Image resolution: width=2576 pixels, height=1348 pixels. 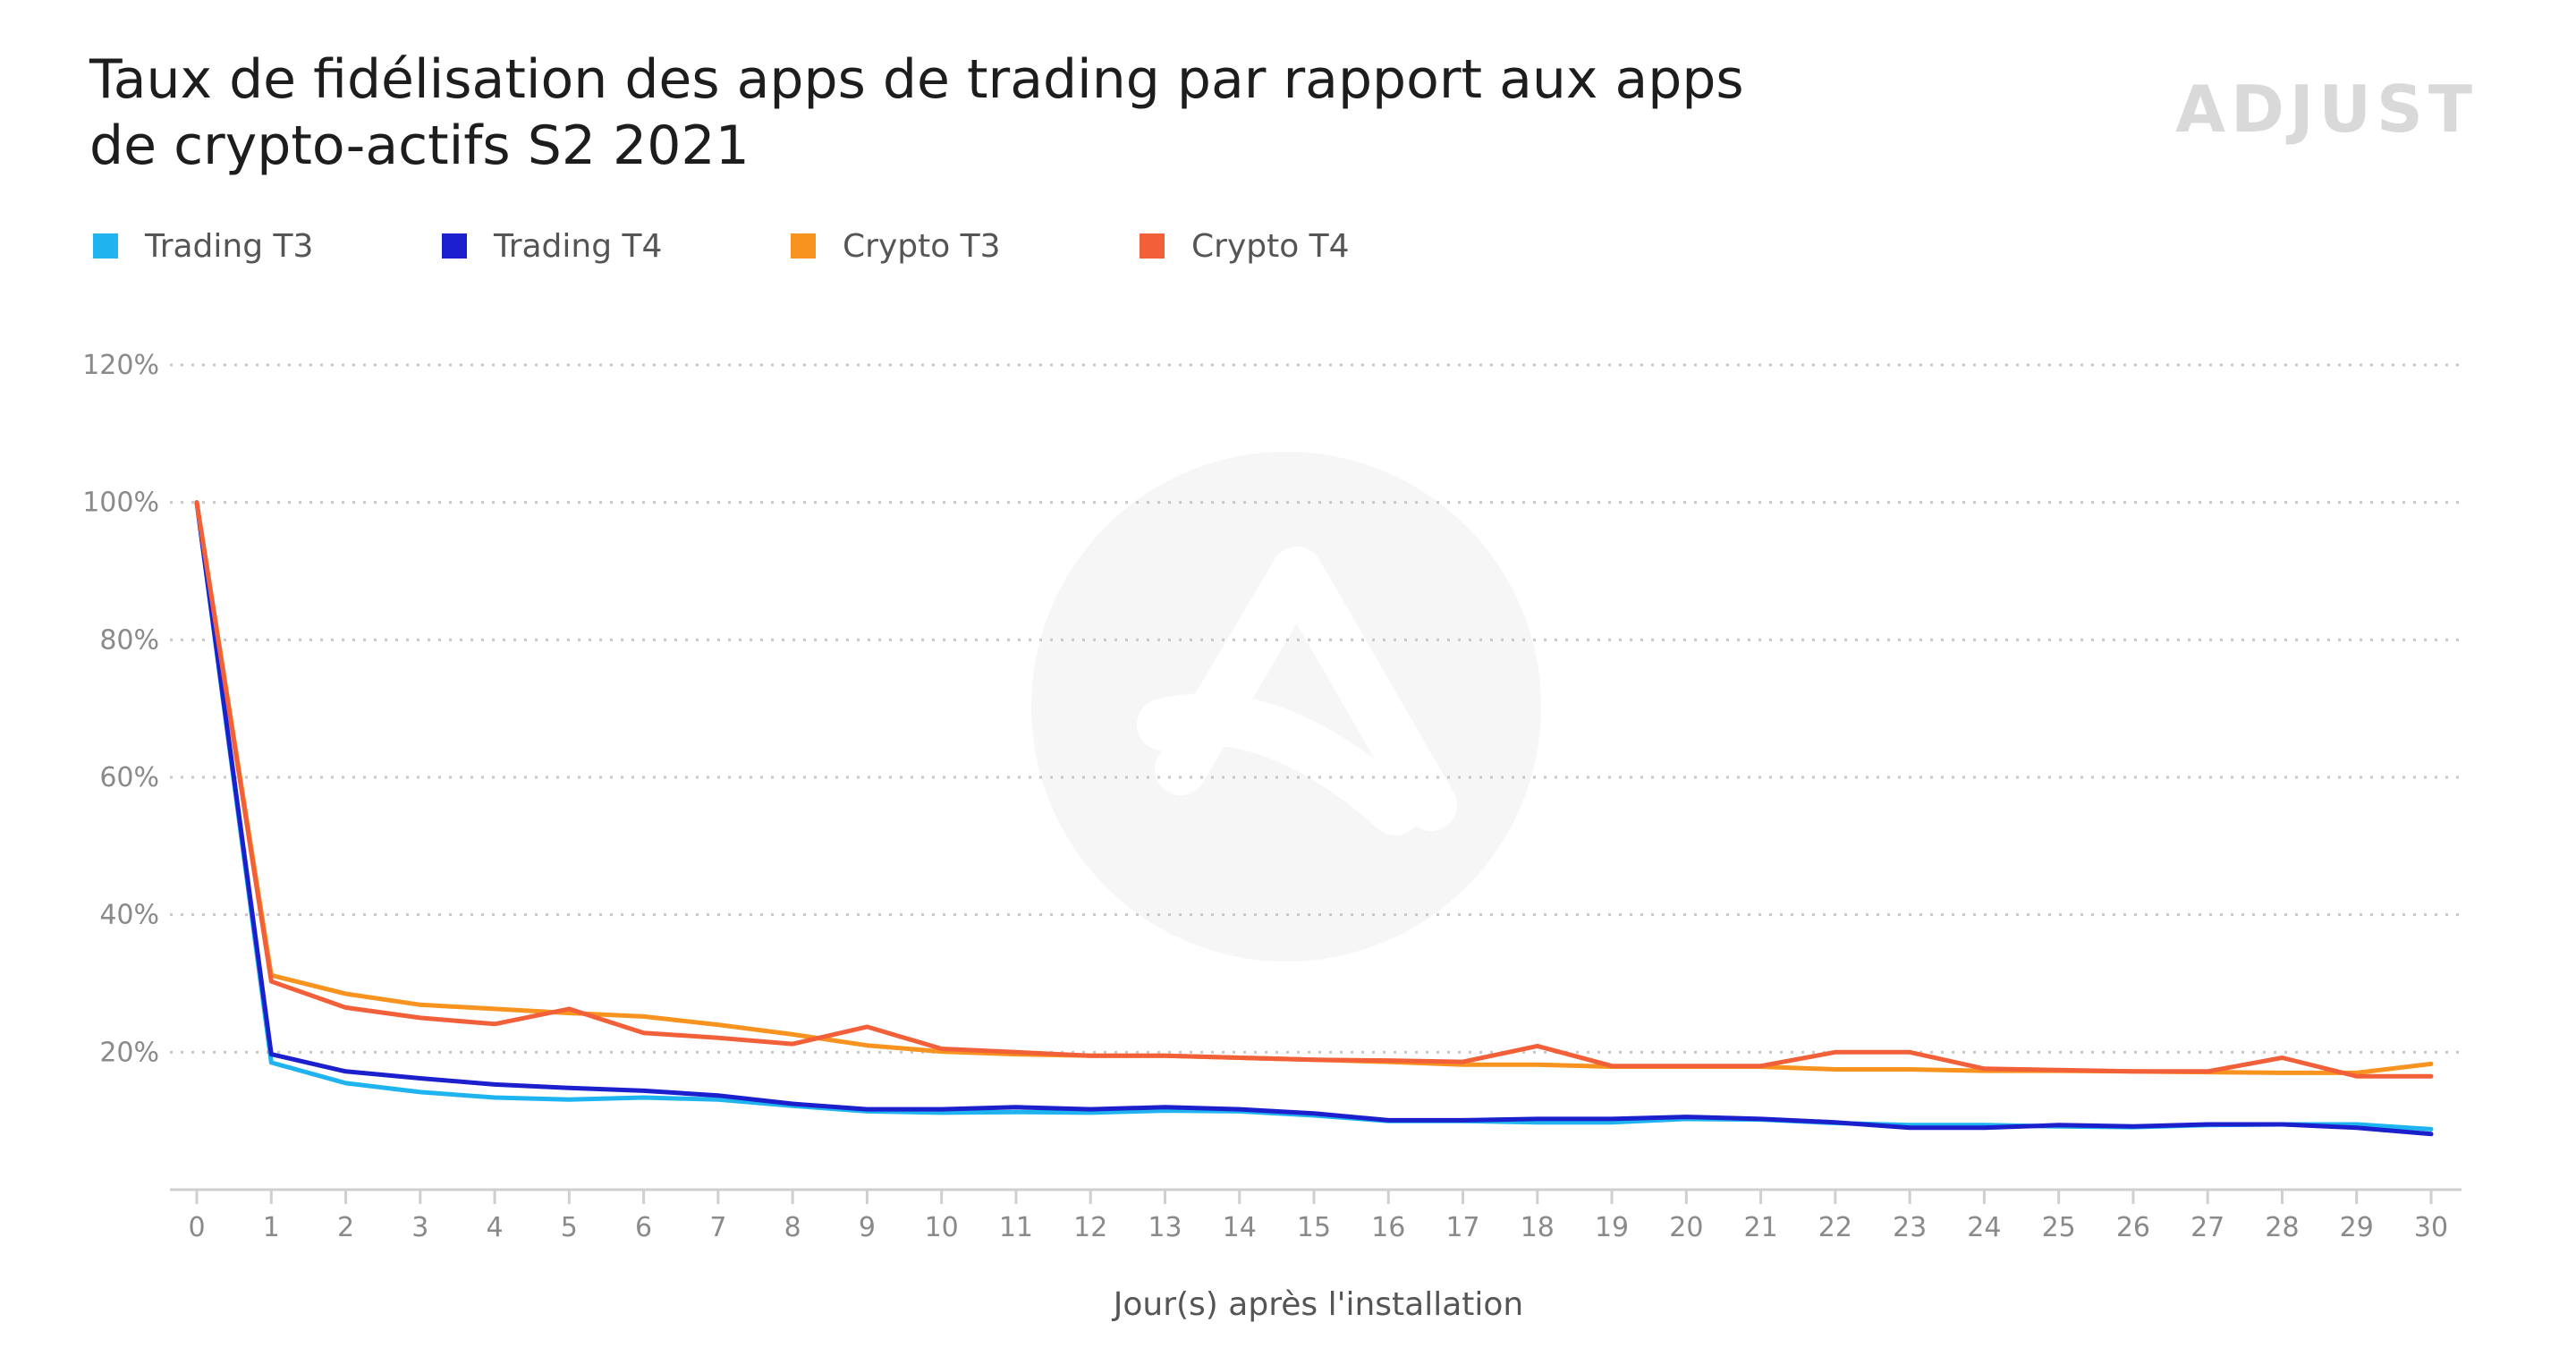 I want to click on legend-swatch-trading-t4, so click(x=454, y=246).